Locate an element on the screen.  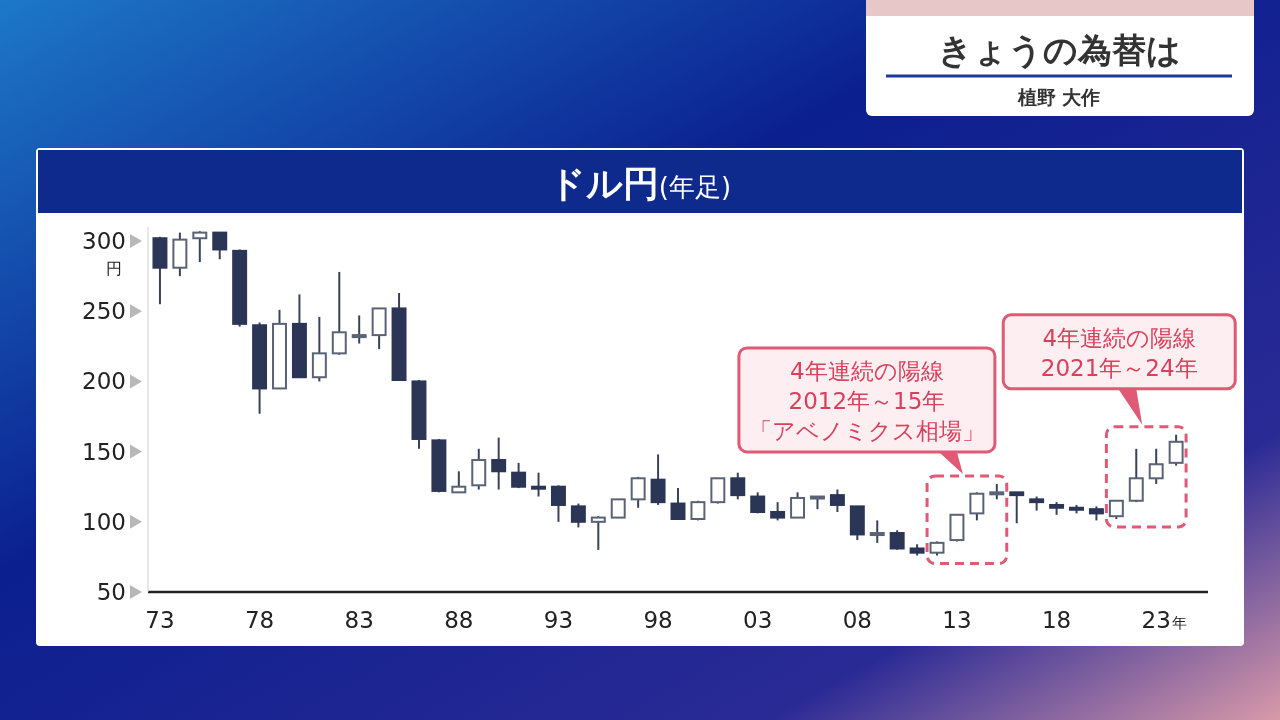
annotation: 4年連続の陽線2012年～15年「アベノミクス相場」 is located at coordinates (866, 400).